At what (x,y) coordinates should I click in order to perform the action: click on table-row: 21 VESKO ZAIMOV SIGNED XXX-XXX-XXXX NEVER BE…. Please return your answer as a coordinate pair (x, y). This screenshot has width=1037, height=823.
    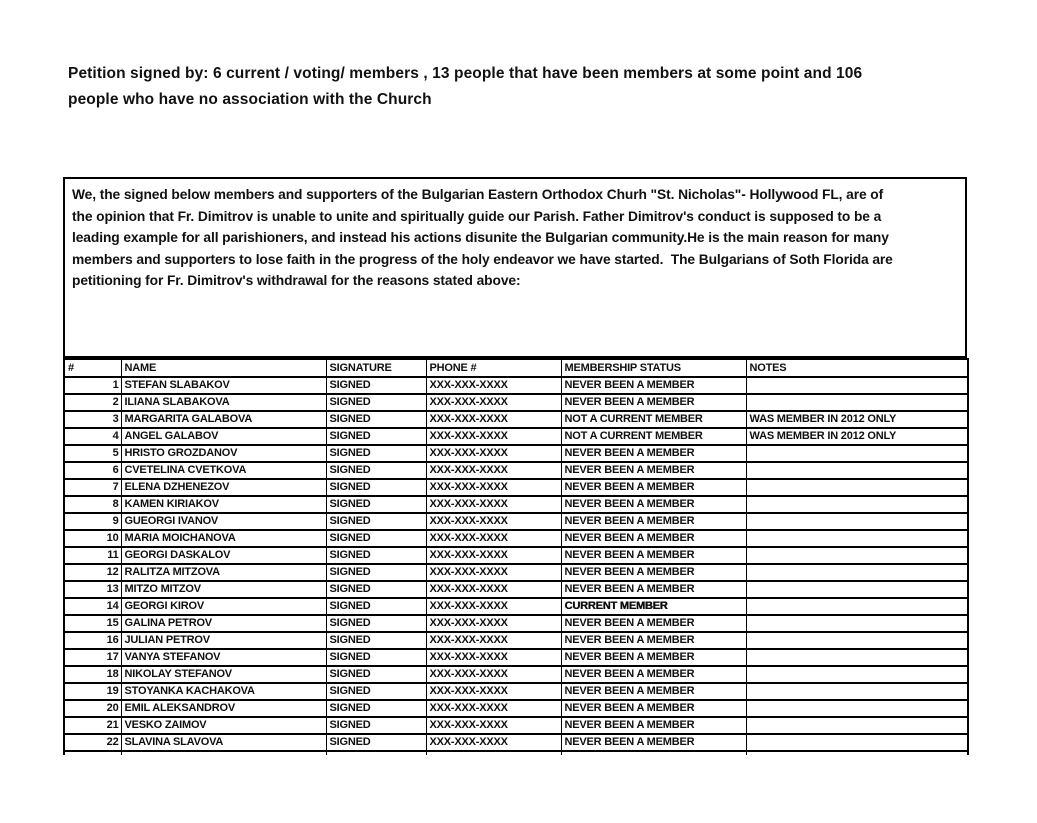
    Looking at the image, I should click on (516, 725).